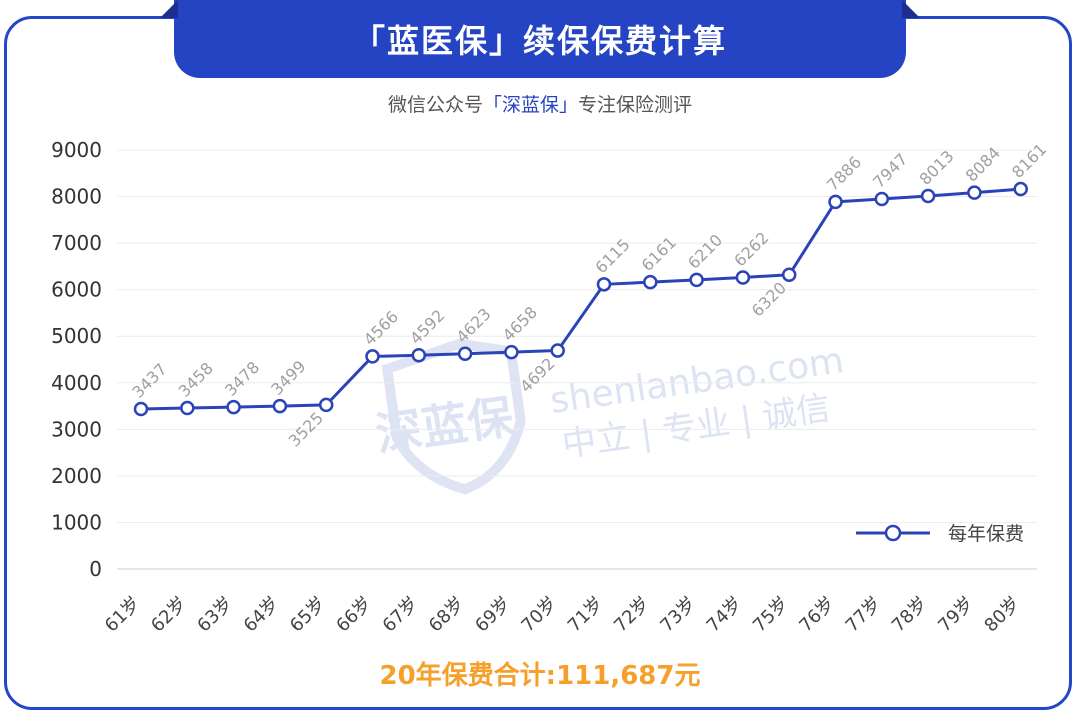 Image resolution: width=1080 pixels, height=718 pixels. Describe the element at coordinates (844, 173) in the screenshot. I see `data-label: 7886` at that location.